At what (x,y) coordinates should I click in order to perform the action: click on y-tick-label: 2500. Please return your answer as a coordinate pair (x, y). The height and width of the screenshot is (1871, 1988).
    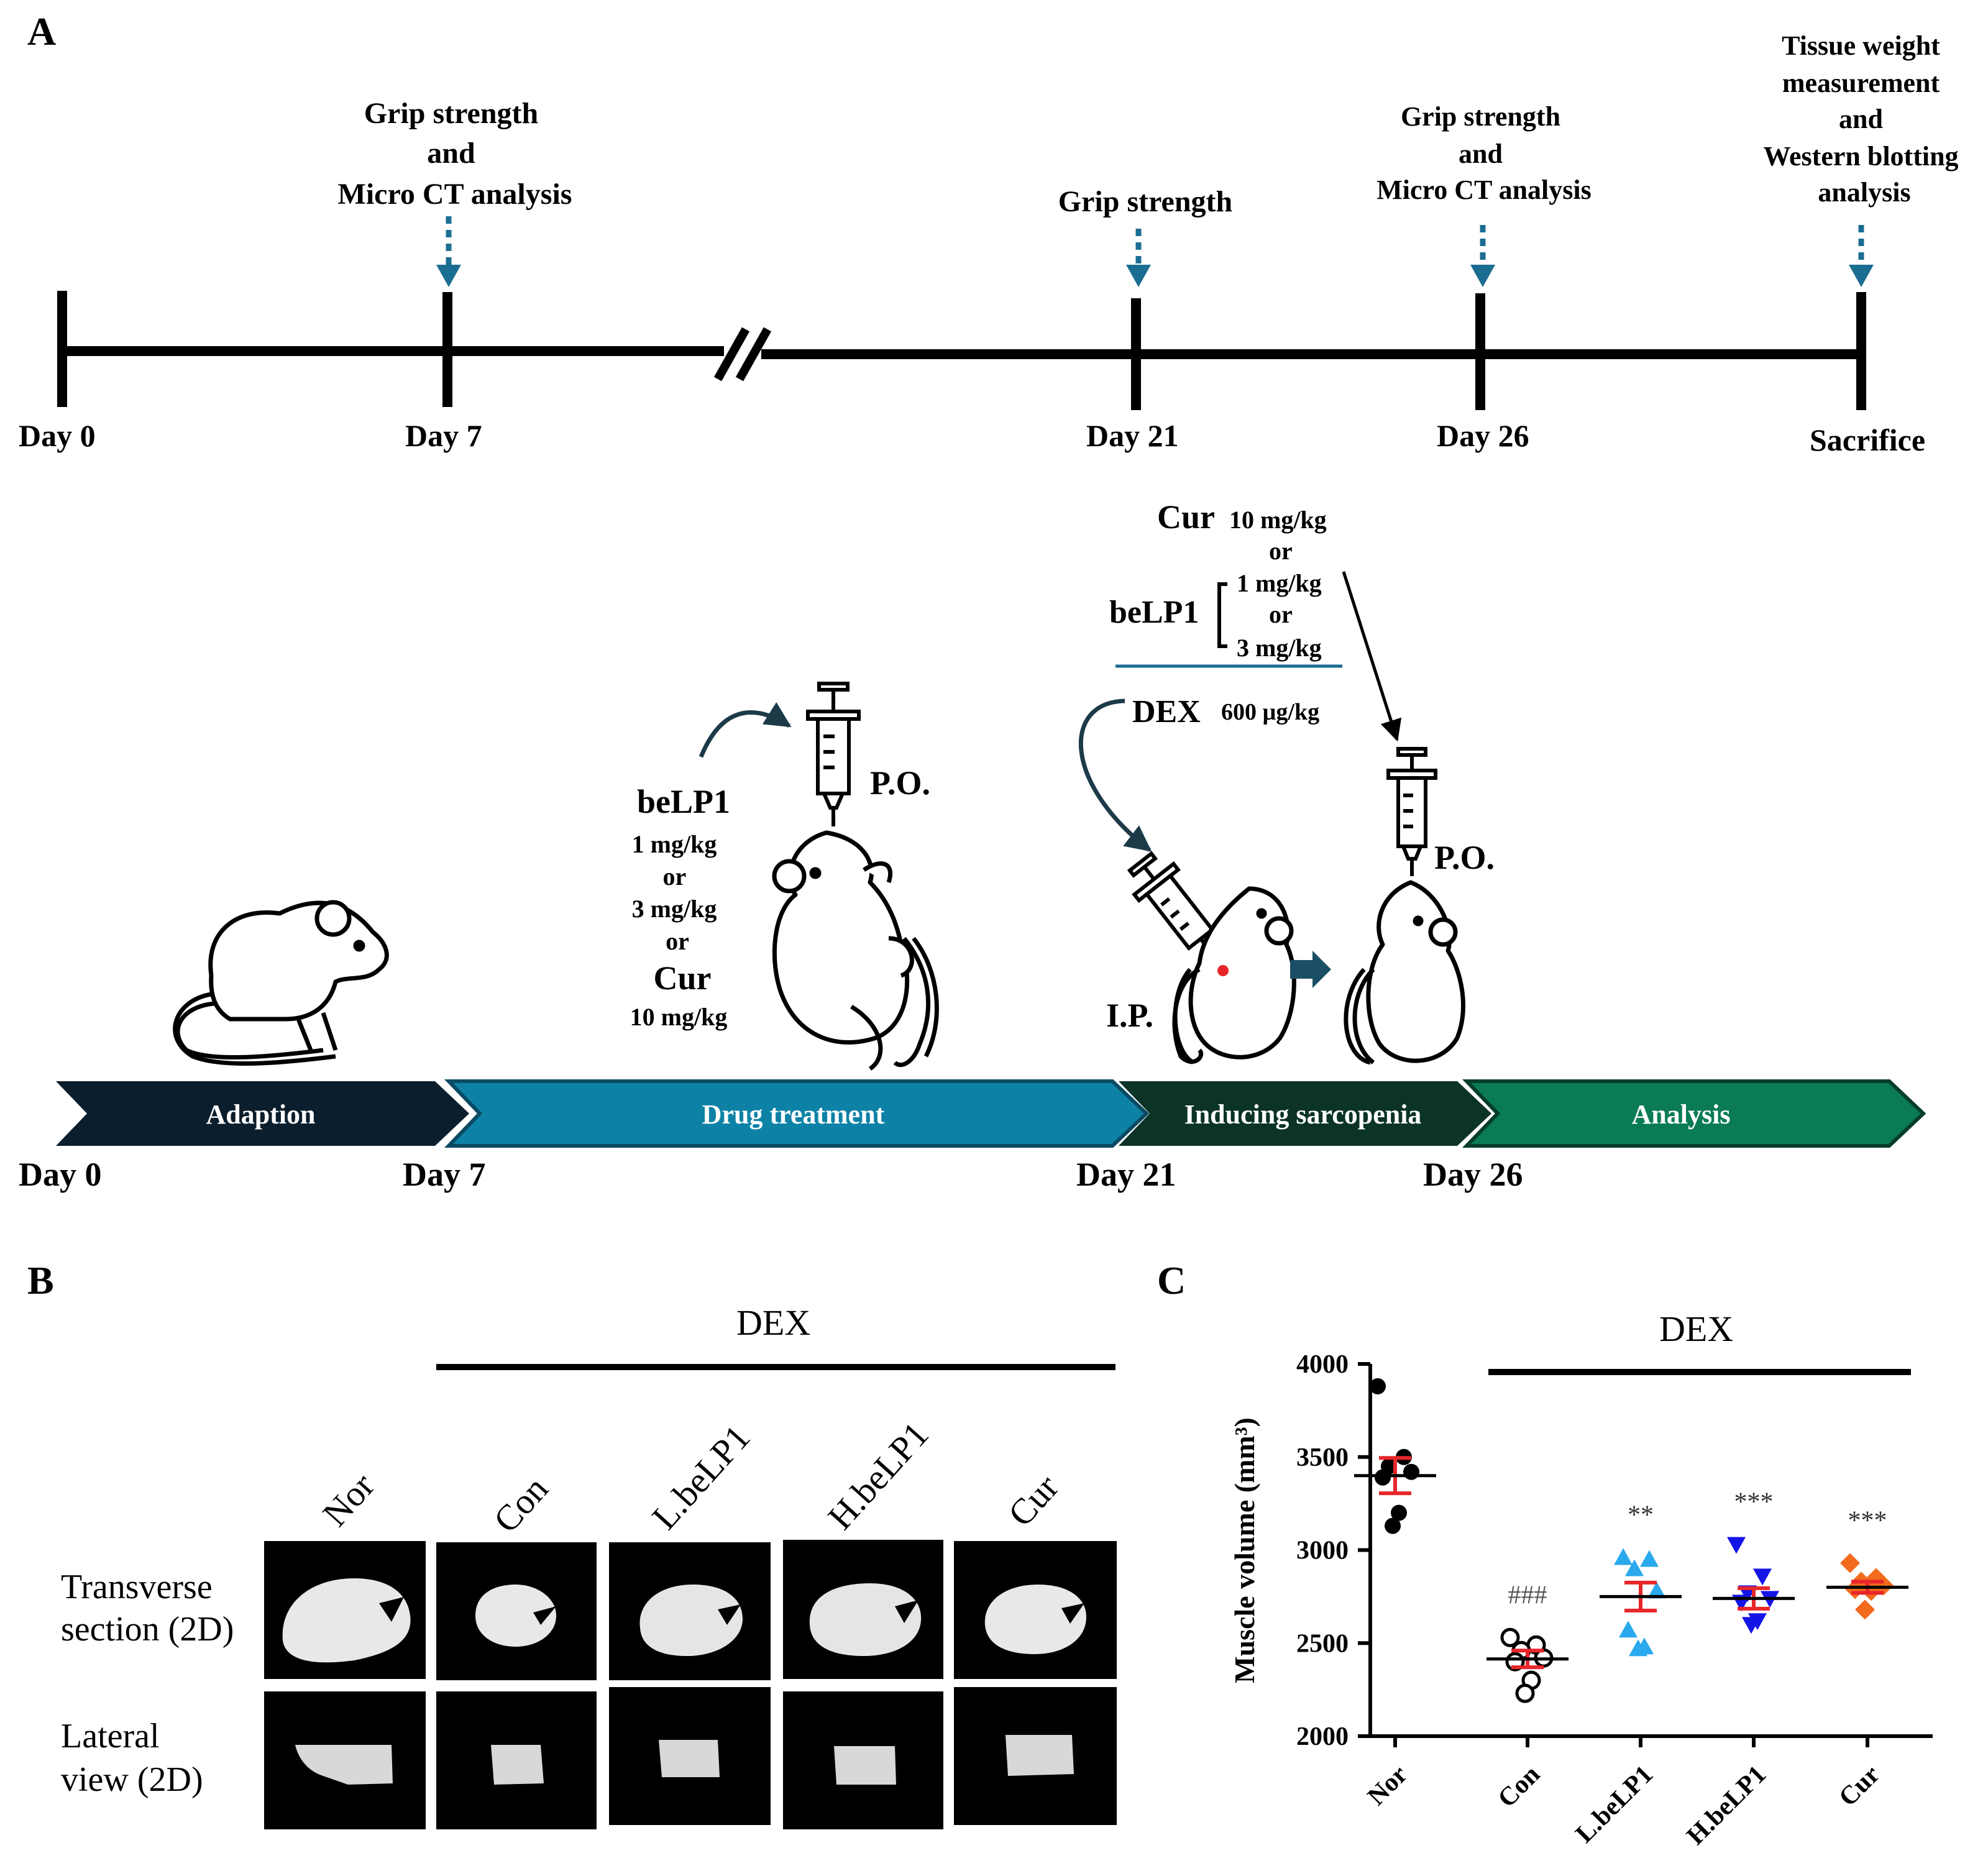
    Looking at the image, I should click on (1323, 1643).